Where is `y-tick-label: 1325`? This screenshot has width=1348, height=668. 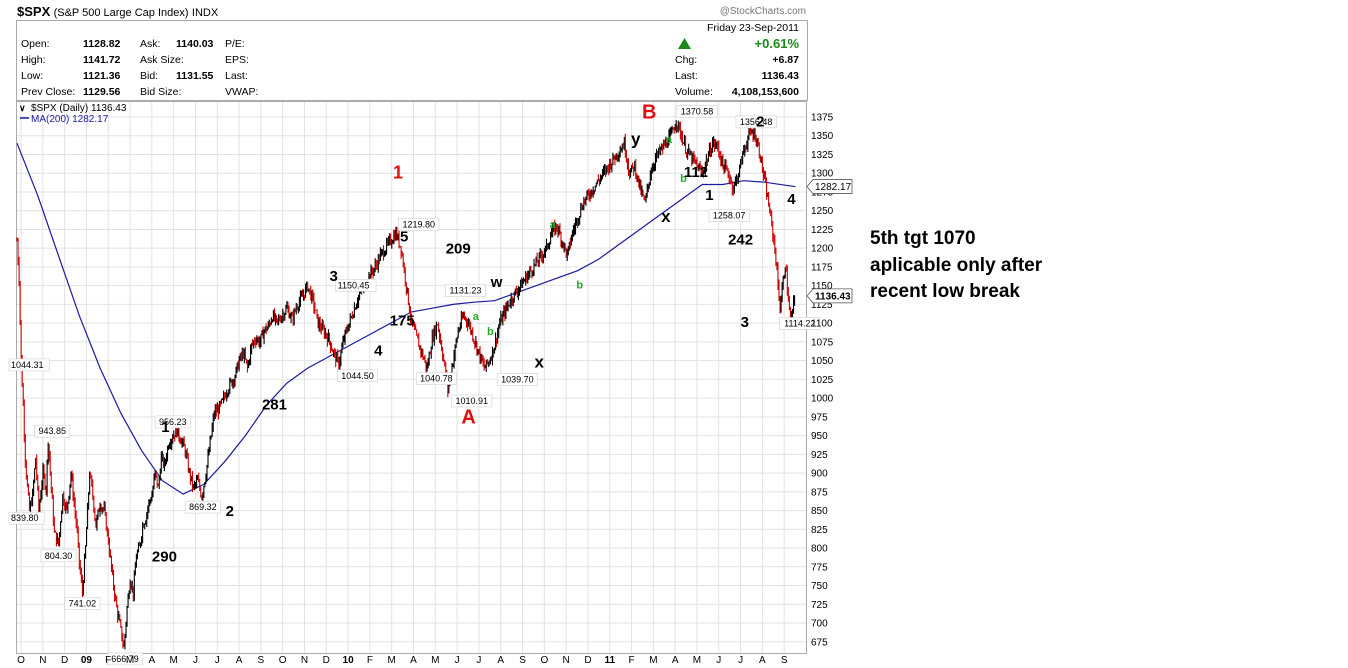 y-tick-label: 1325 is located at coordinates (822, 155).